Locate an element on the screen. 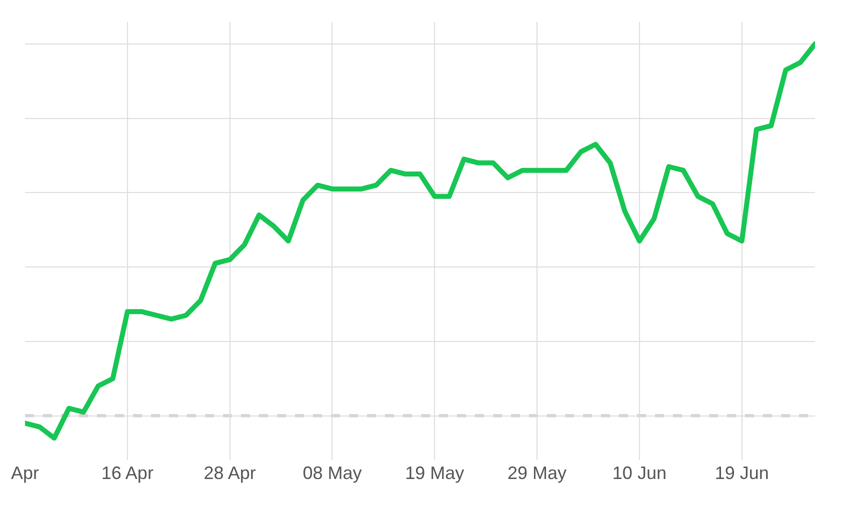  x-tick-label: 19 May is located at coordinates (434, 473).